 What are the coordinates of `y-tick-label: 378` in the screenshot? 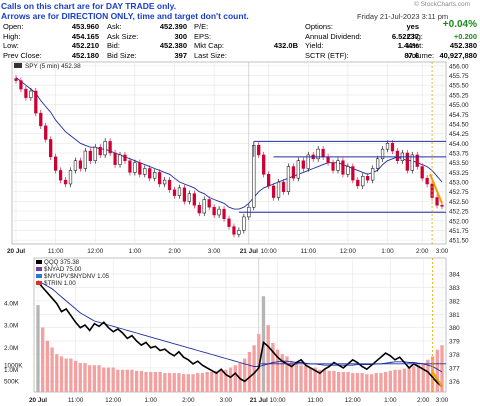 It's located at (454, 355).